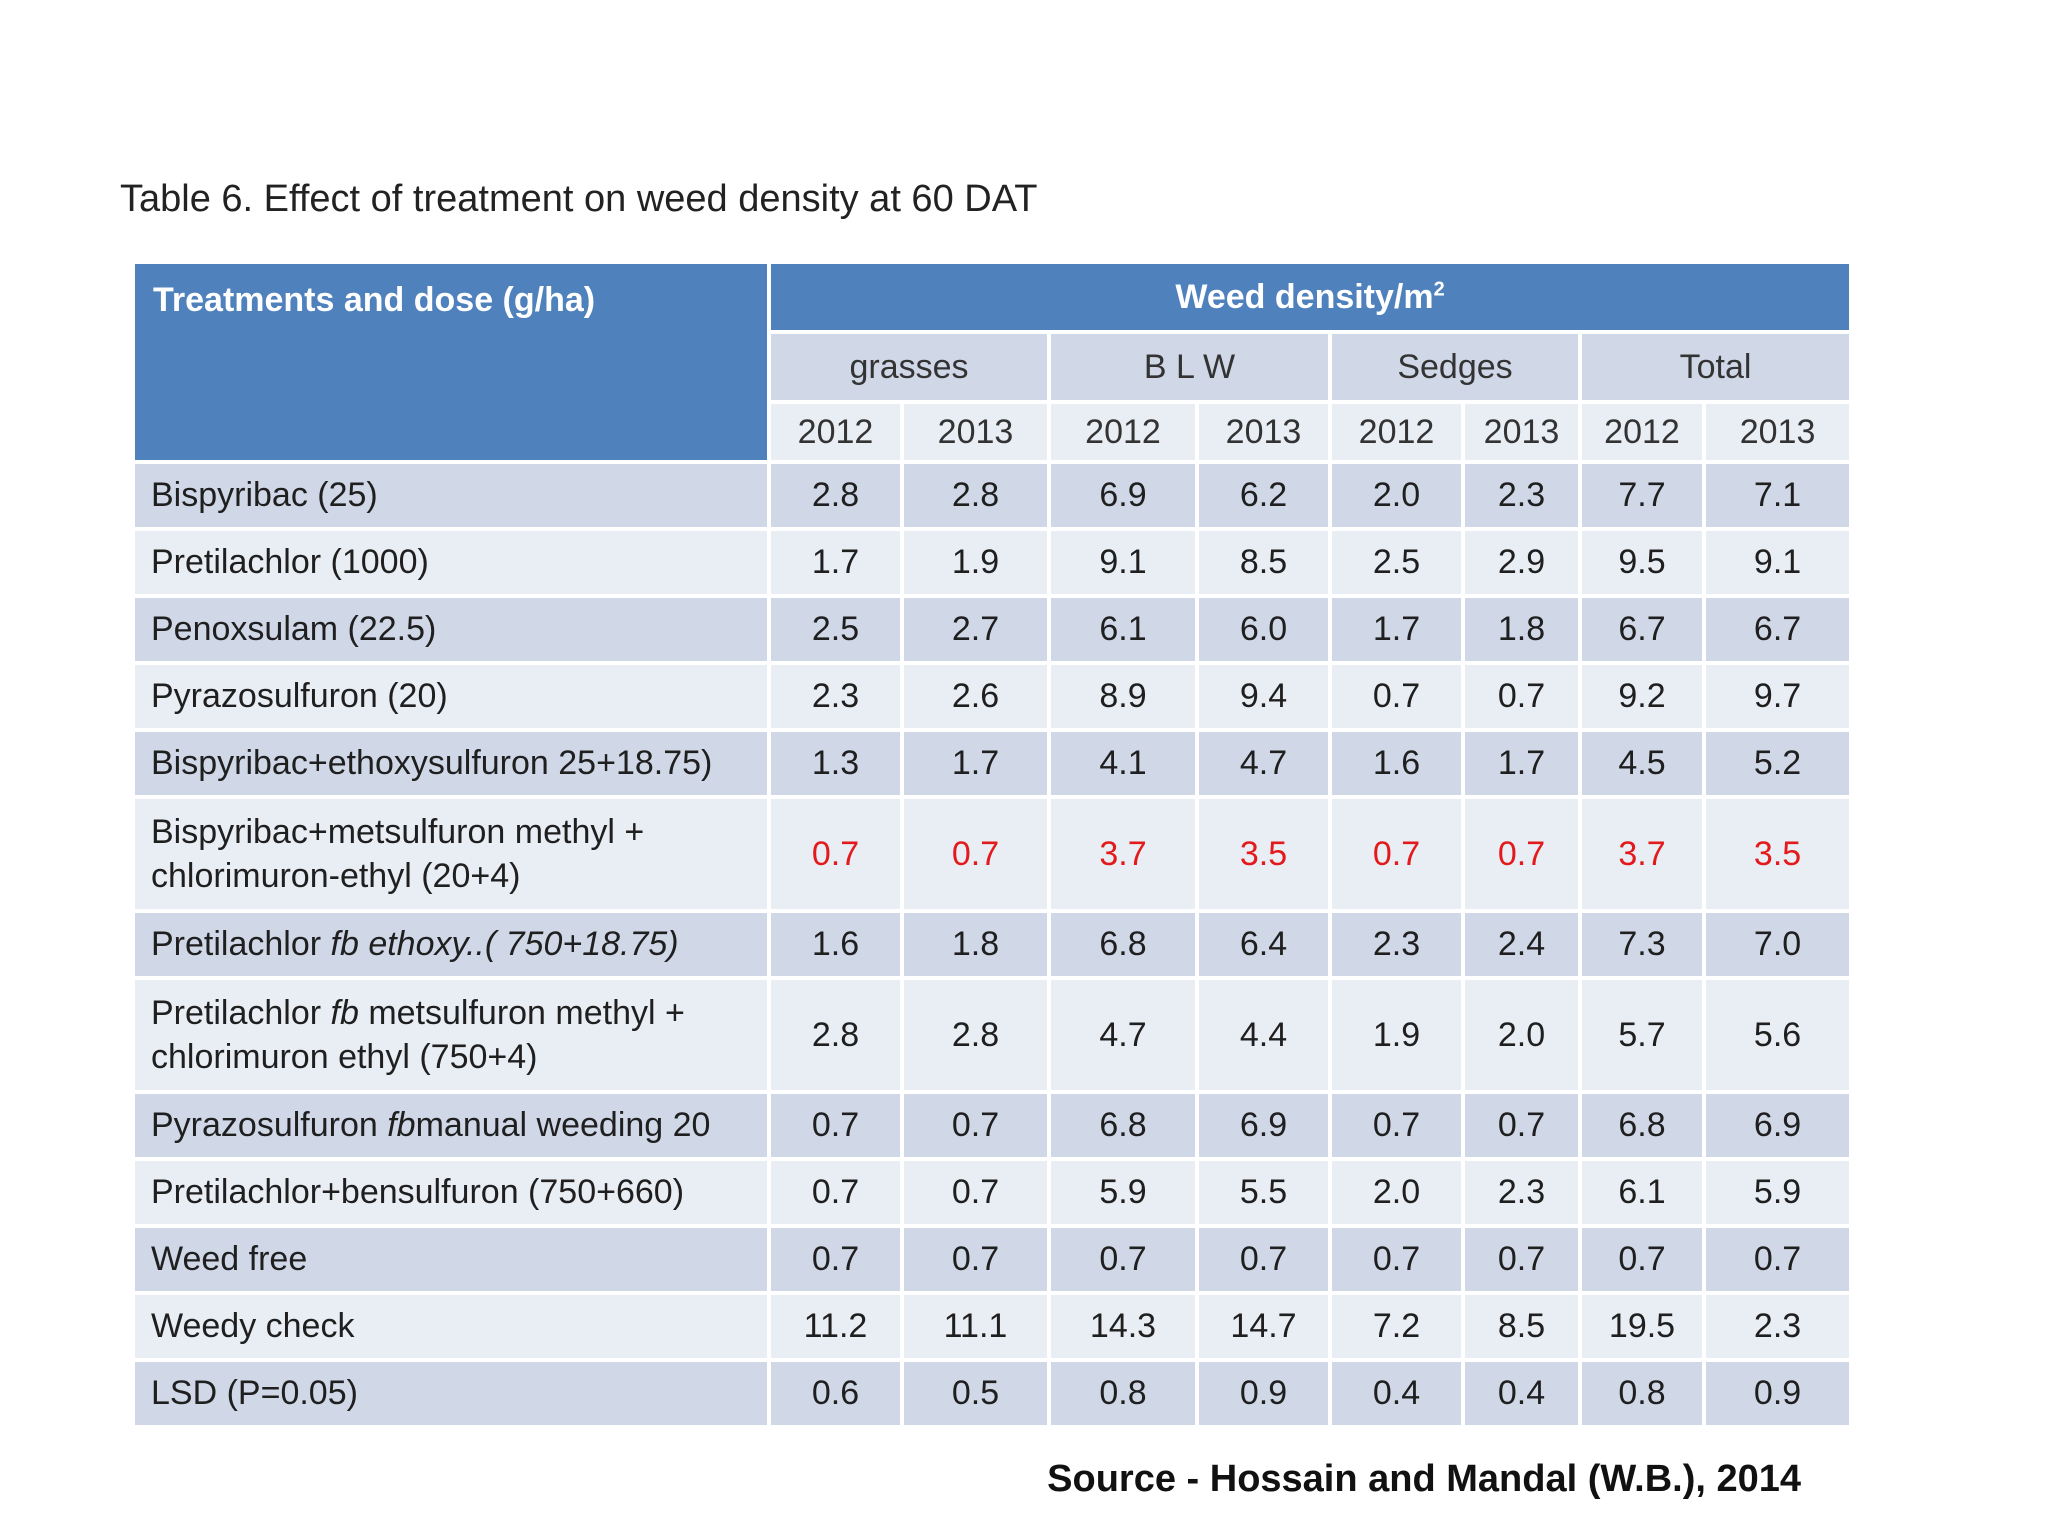  Describe the element at coordinates (504, 944) in the screenshot. I see `treatment-text: fb ethoxy..( 750+18.75)` at that location.